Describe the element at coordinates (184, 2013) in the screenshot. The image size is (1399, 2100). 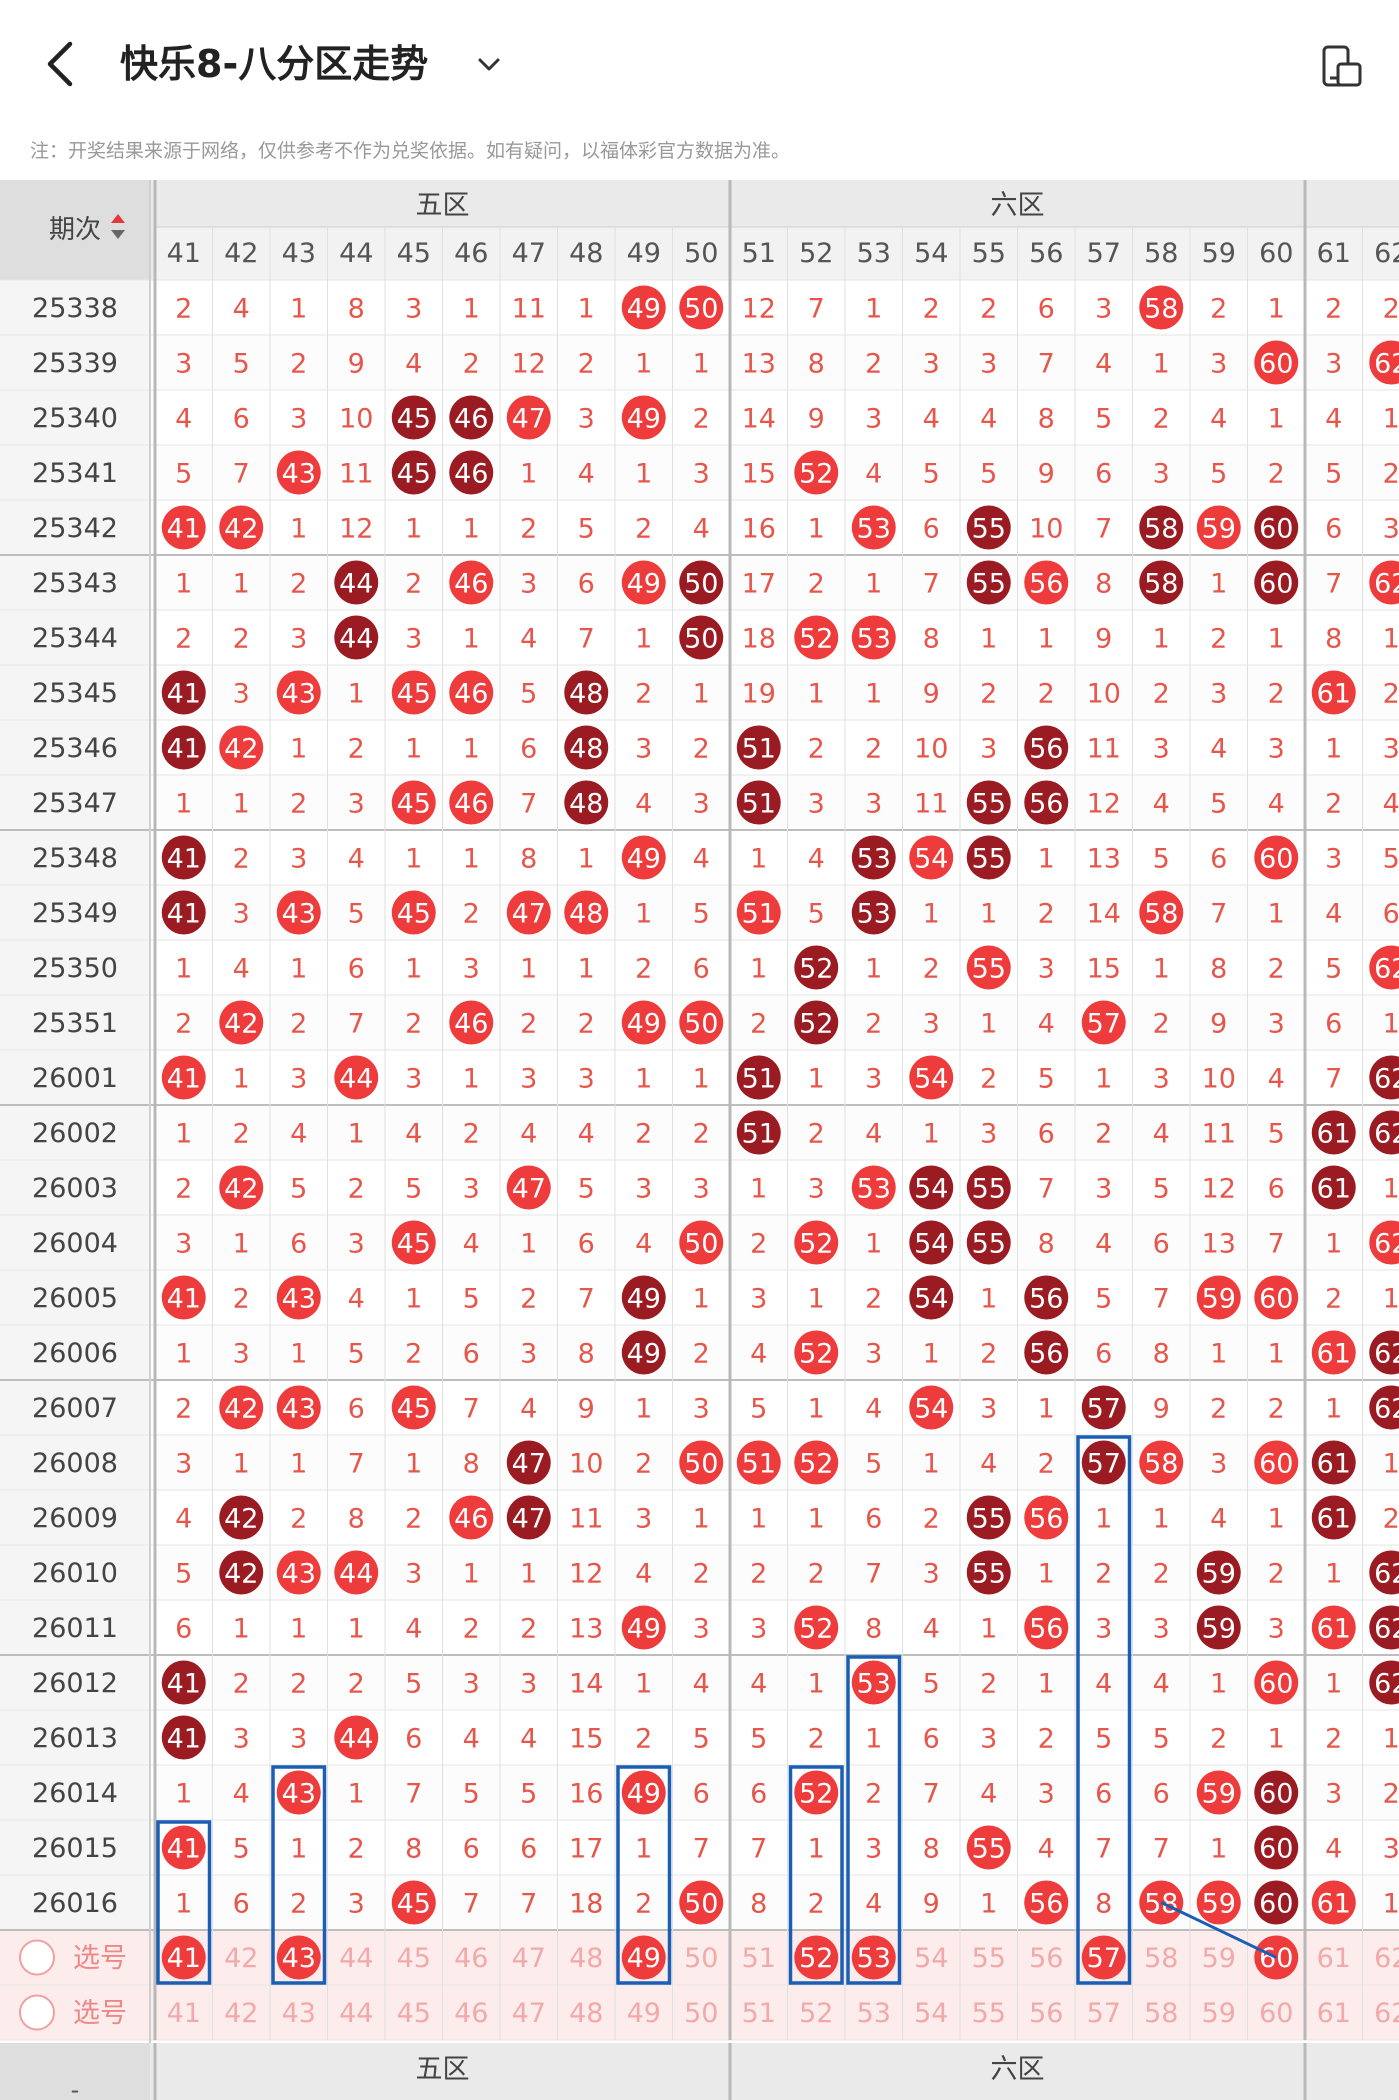
I see `select-option-41: 41` at that location.